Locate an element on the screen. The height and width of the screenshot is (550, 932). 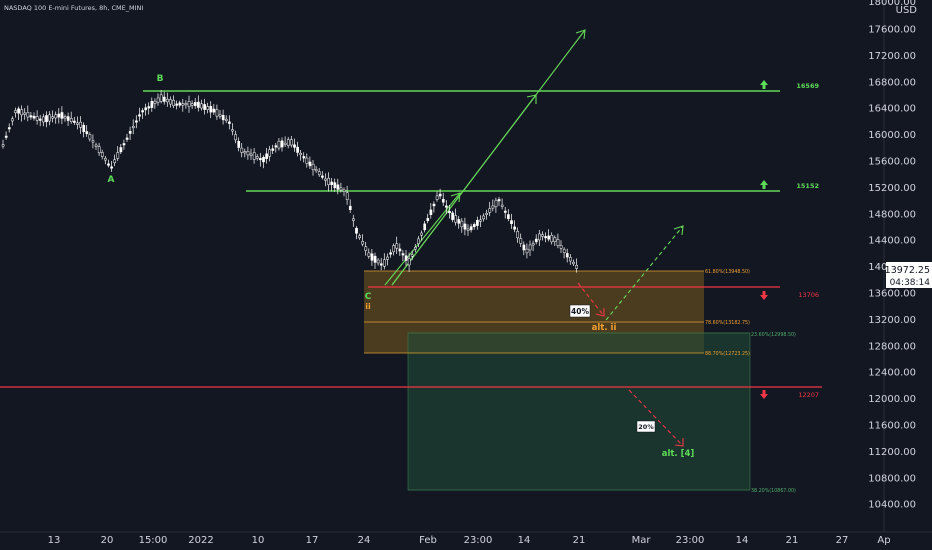
time-axis-label: 10 is located at coordinates (258, 540).